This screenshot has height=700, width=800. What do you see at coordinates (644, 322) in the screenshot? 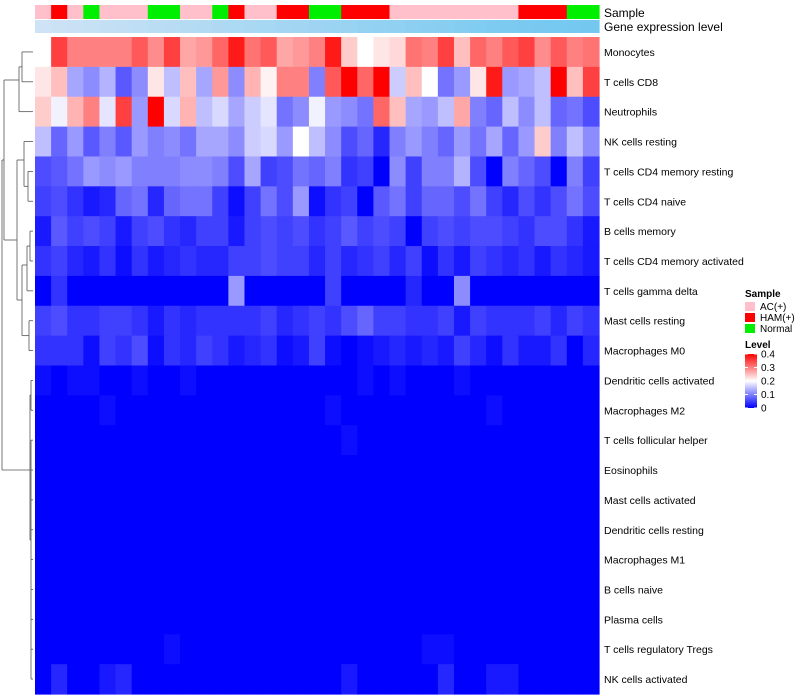
I see `row-label: Mast cells resting` at bounding box center [644, 322].